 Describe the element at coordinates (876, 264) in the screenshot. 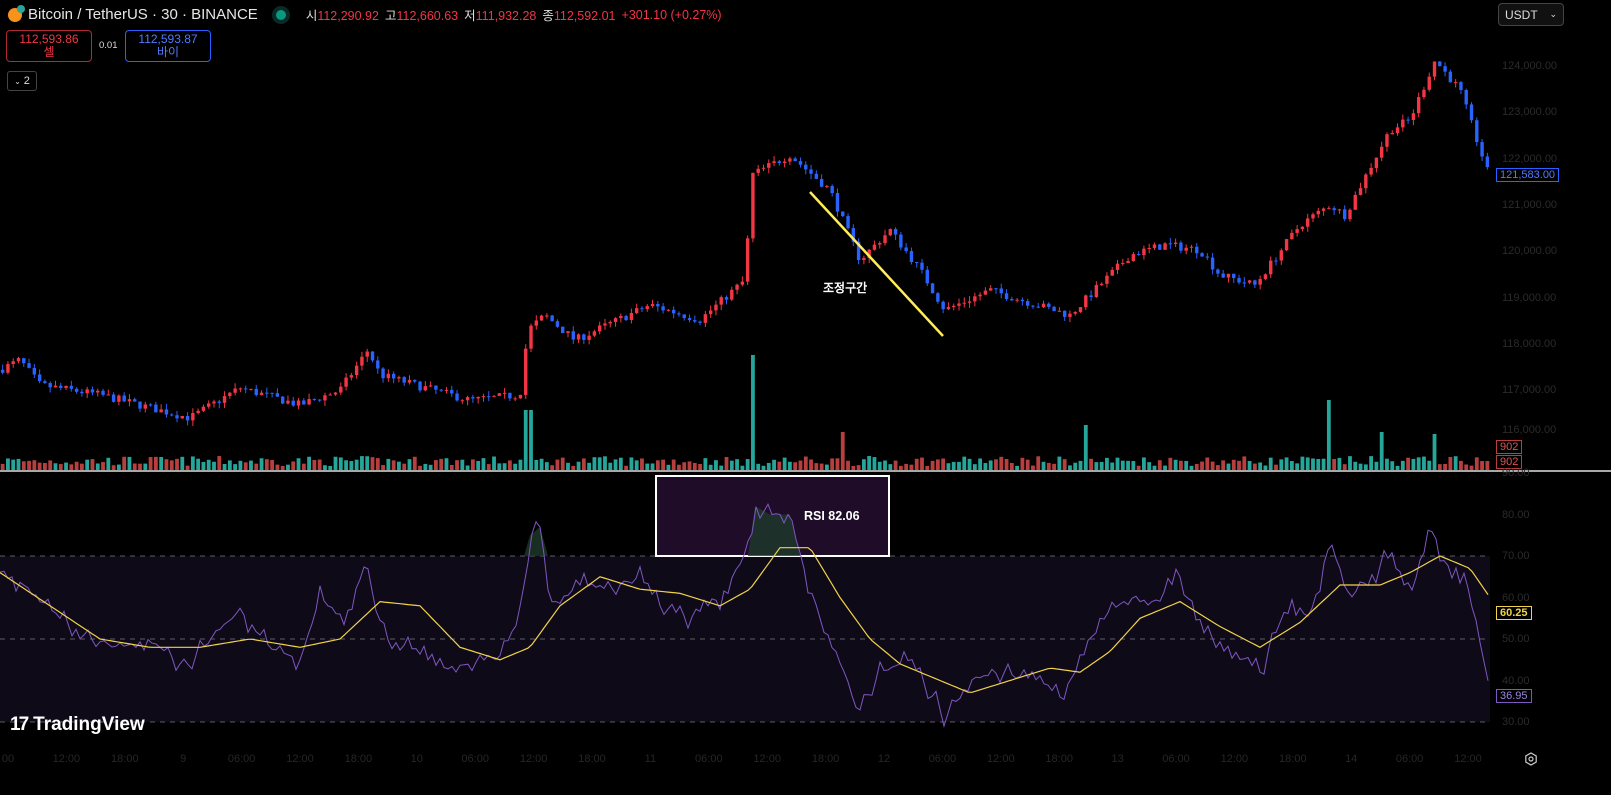

I see `trend-line-drawing` at that location.